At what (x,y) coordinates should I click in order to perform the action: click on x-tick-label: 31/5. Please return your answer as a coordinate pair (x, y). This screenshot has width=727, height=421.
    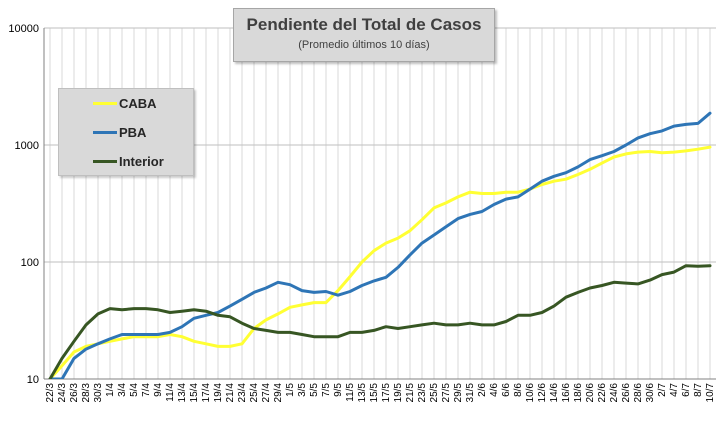
    Looking at the image, I should click on (470, 393).